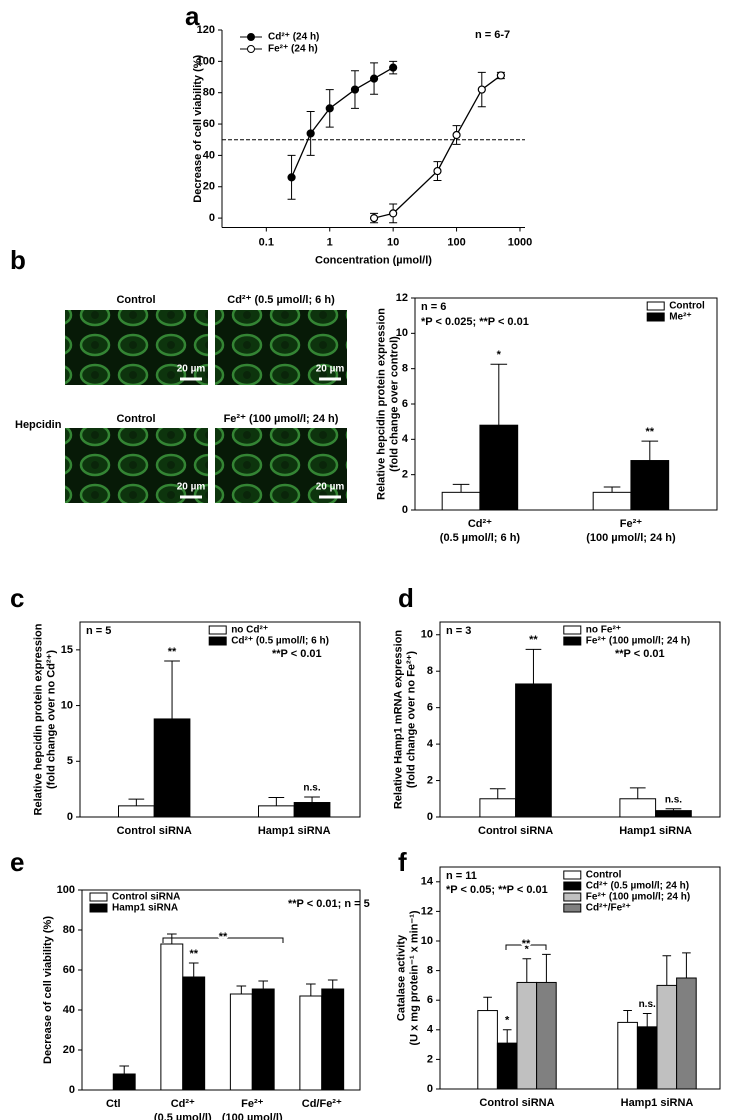  I want to click on legend-label: Control siRNA, so click(146, 897).